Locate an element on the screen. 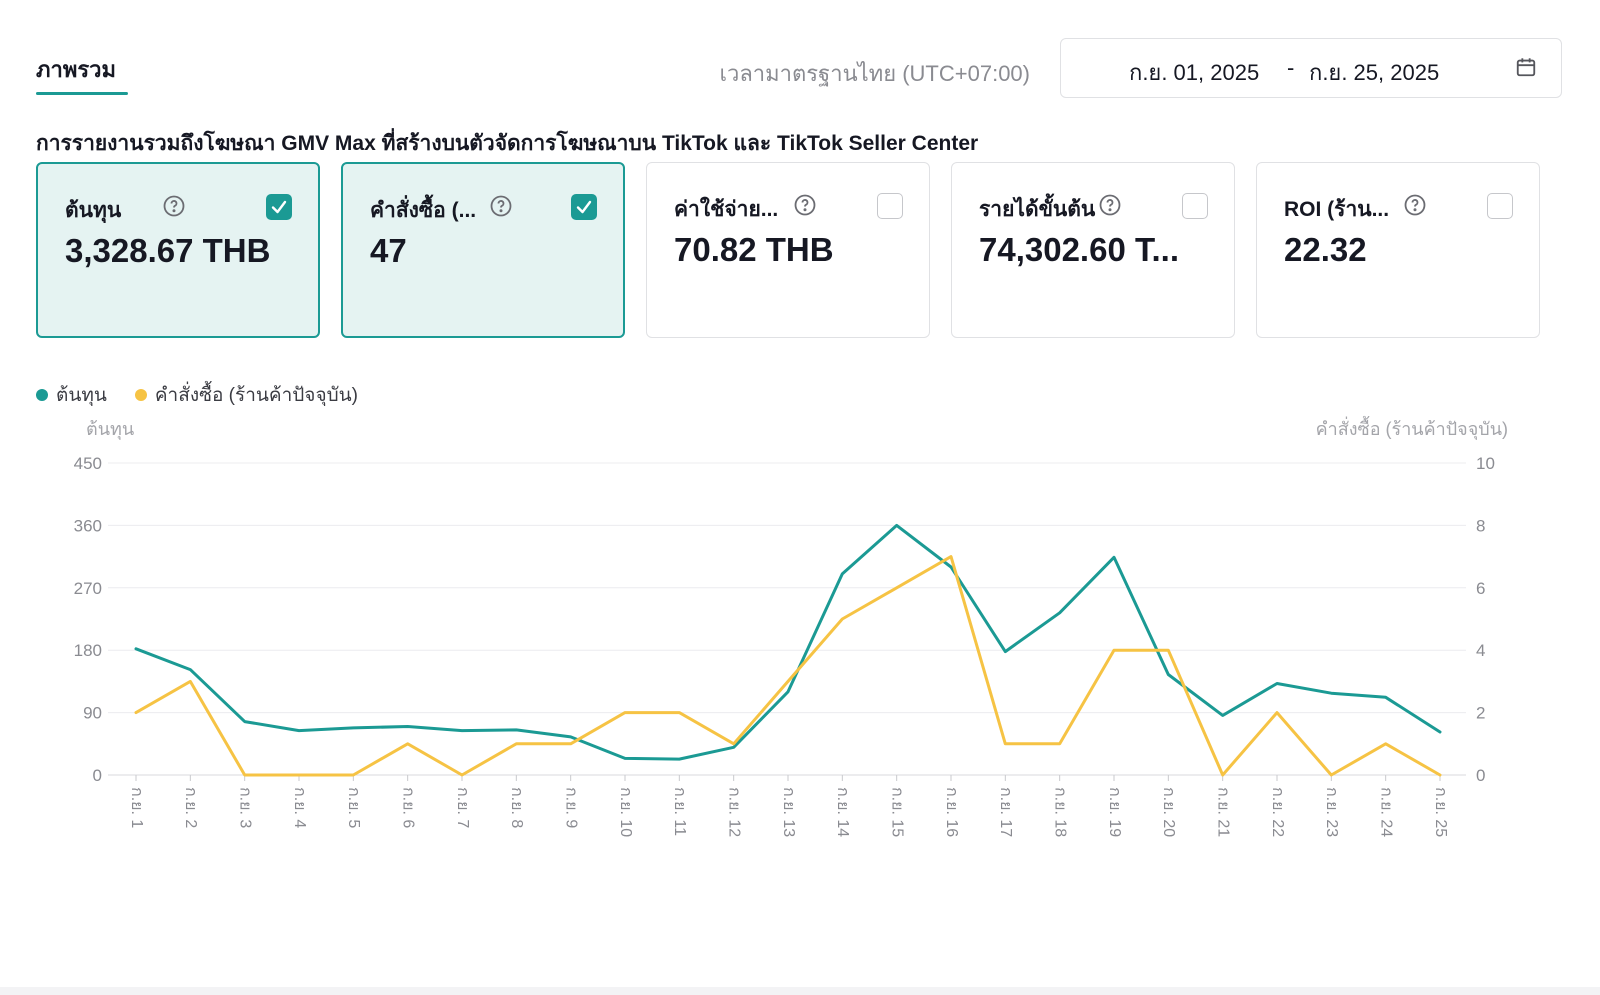 This screenshot has width=1600, height=995. x-tick-label: ก.ย. 21 is located at coordinates (1222, 812).